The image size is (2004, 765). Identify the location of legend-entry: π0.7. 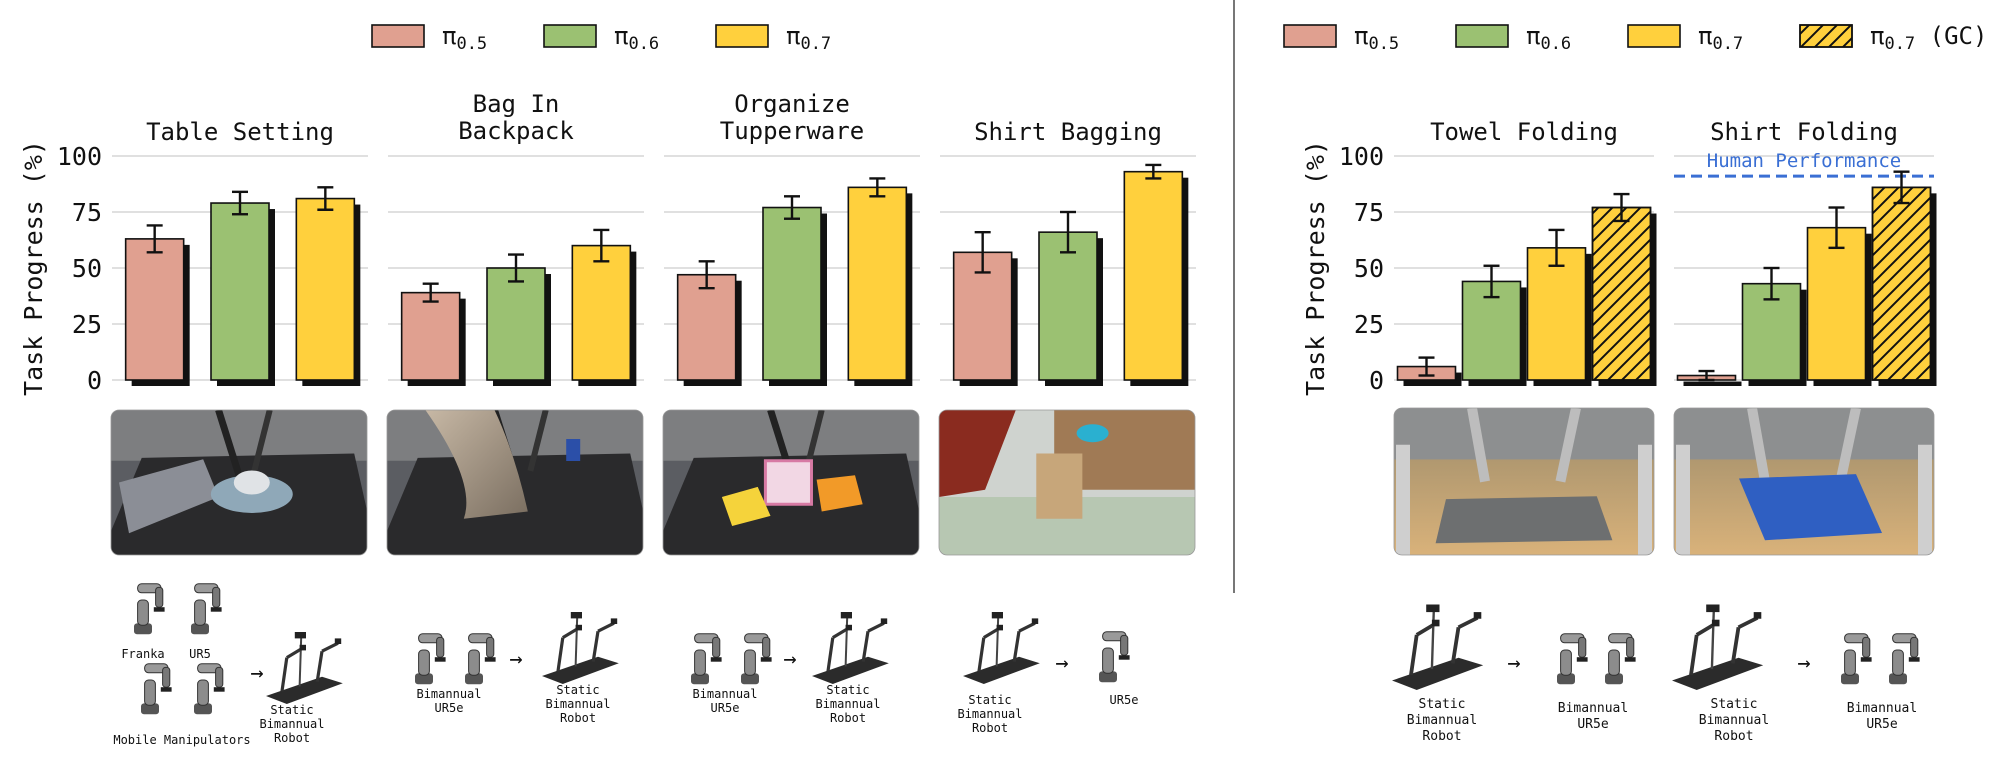
(773, 38).